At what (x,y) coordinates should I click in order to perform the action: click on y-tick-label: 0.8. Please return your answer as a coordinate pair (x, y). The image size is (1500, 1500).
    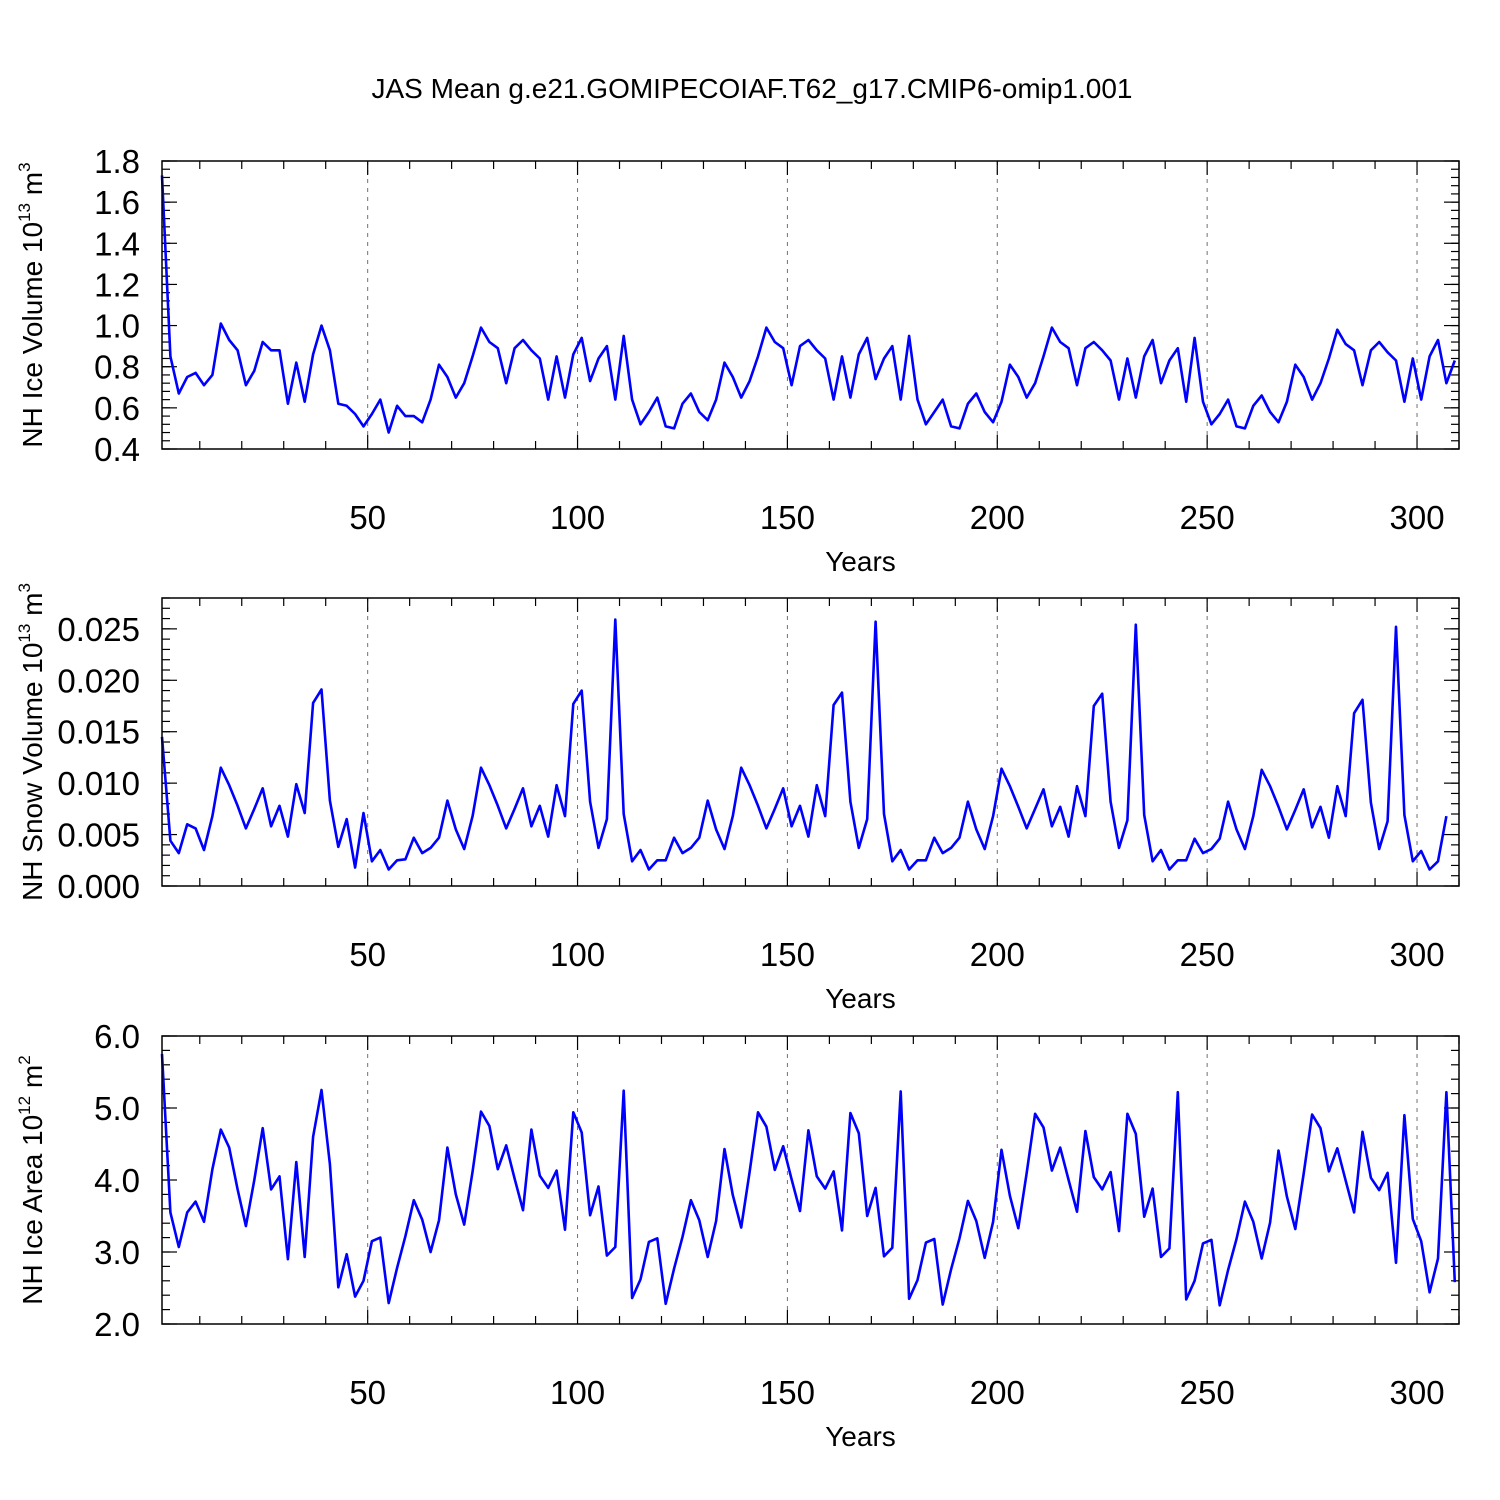
    Looking at the image, I should click on (117, 367).